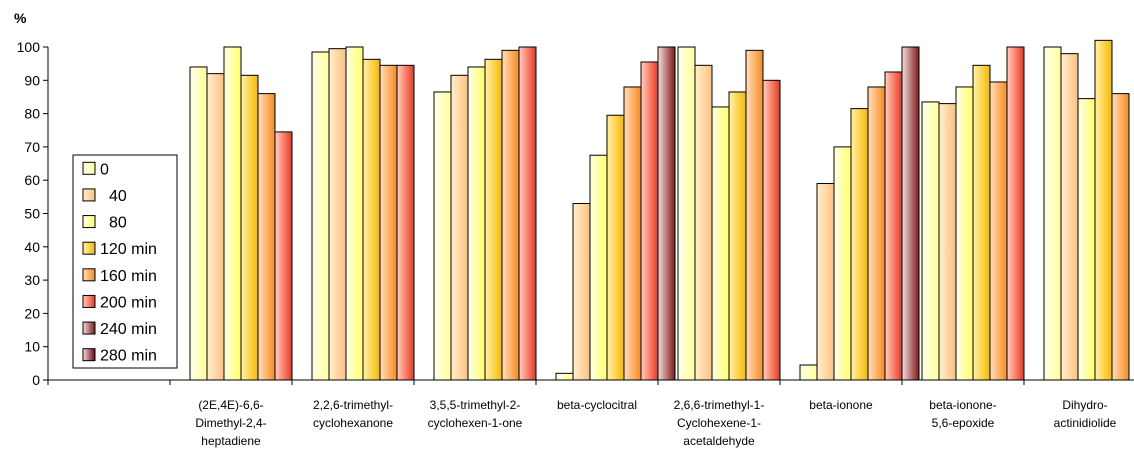 The width and height of the screenshot is (1134, 449). Describe the element at coordinates (128, 329) in the screenshot. I see `legend-label: 240 min` at that location.